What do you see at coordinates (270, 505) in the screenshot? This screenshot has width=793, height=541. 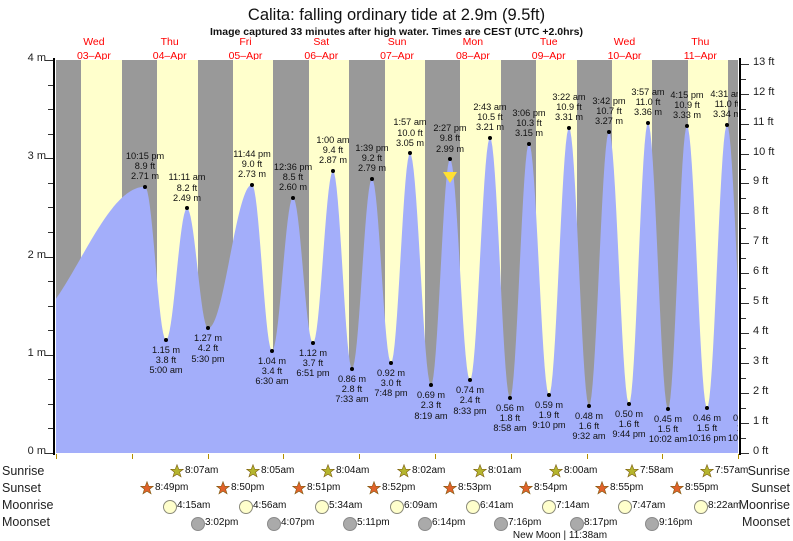 I see `moonrise-time: 4:56am` at bounding box center [270, 505].